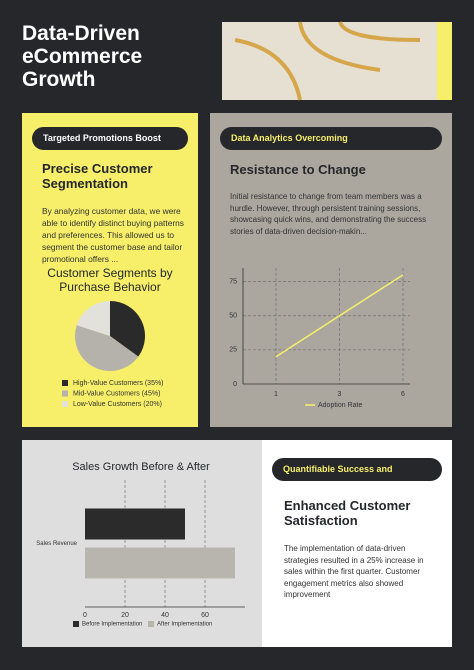 Image resolution: width=474 pixels, height=670 pixels. Describe the element at coordinates (357, 469) in the screenshot. I see `tag: Quantifiable Success and` at that location.